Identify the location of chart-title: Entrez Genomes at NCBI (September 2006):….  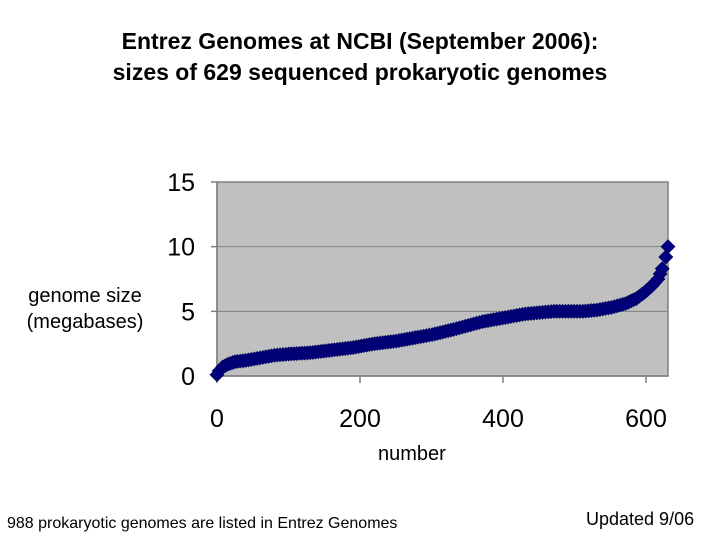
(360, 57).